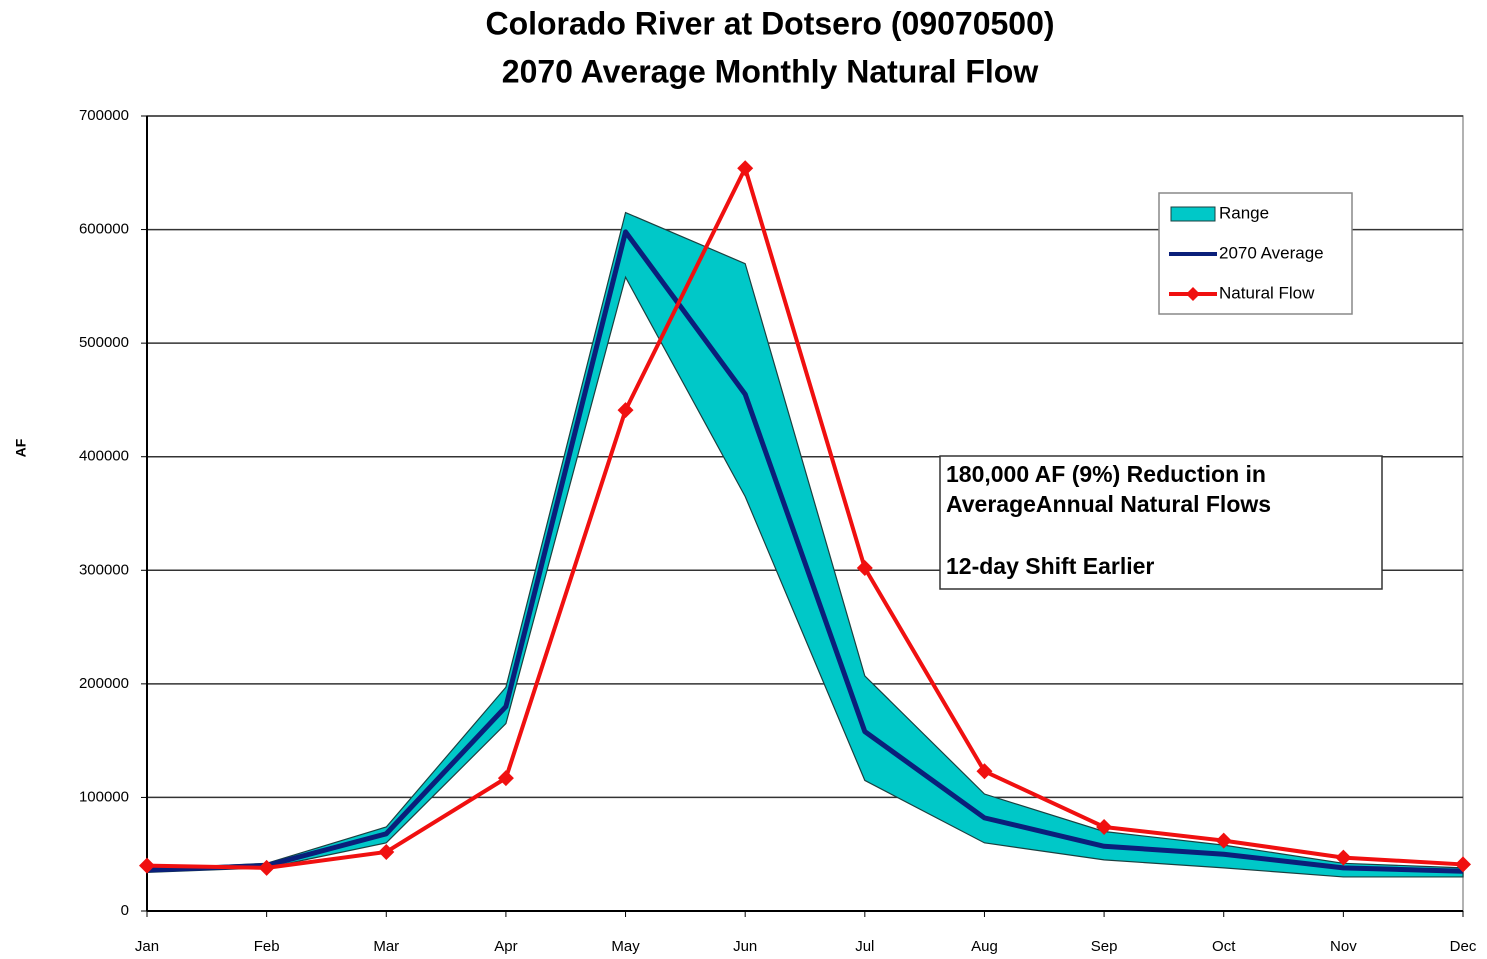  What do you see at coordinates (1343, 946) in the screenshot?
I see `x-tick-label: Nov` at bounding box center [1343, 946].